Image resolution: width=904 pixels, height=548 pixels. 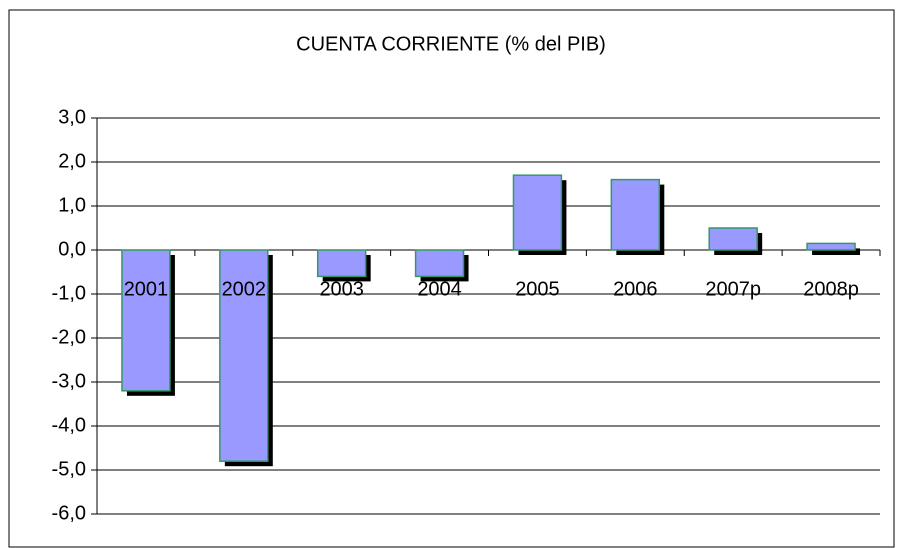 What do you see at coordinates (831, 289) in the screenshot?
I see `x-tick-label: 2008p` at bounding box center [831, 289].